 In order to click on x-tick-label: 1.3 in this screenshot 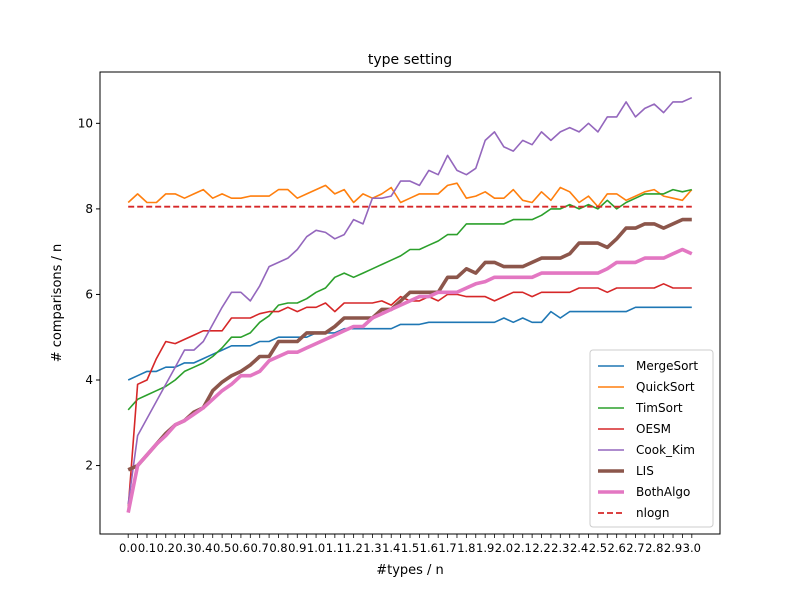, I will do `click(372, 548)`.